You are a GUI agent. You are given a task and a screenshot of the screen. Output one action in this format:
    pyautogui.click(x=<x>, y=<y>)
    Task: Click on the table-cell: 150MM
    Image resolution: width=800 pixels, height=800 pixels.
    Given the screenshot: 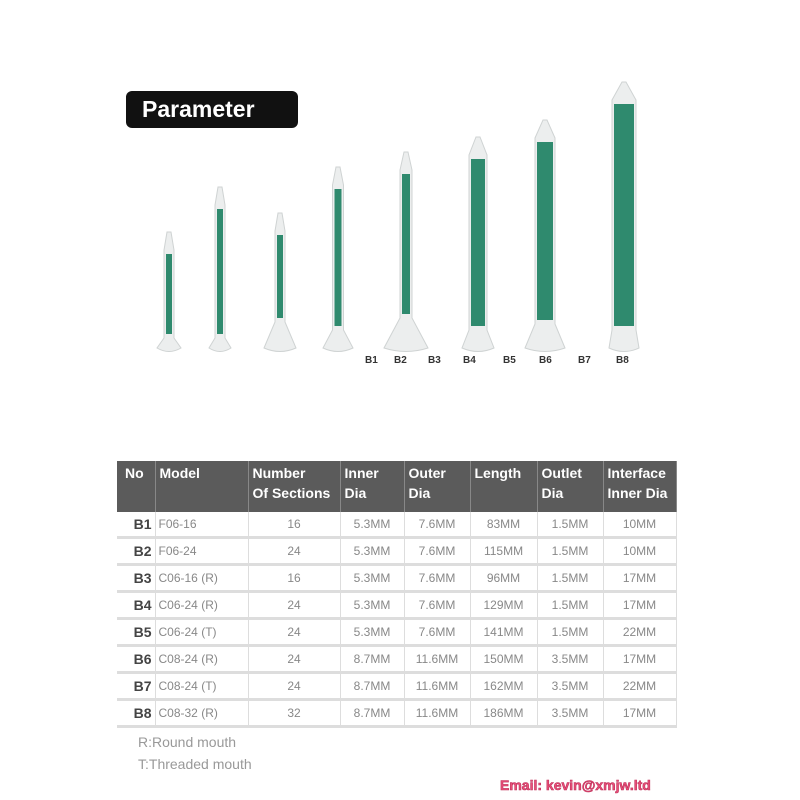 What is the action you would take?
    pyautogui.click(x=504, y=659)
    